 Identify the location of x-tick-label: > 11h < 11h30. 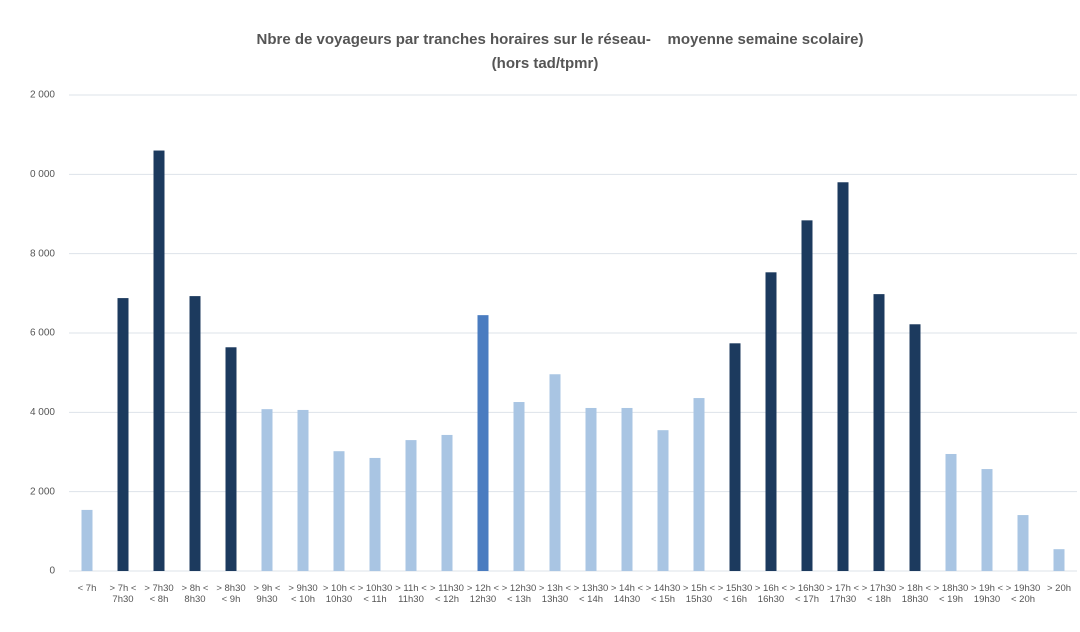
(411, 594).